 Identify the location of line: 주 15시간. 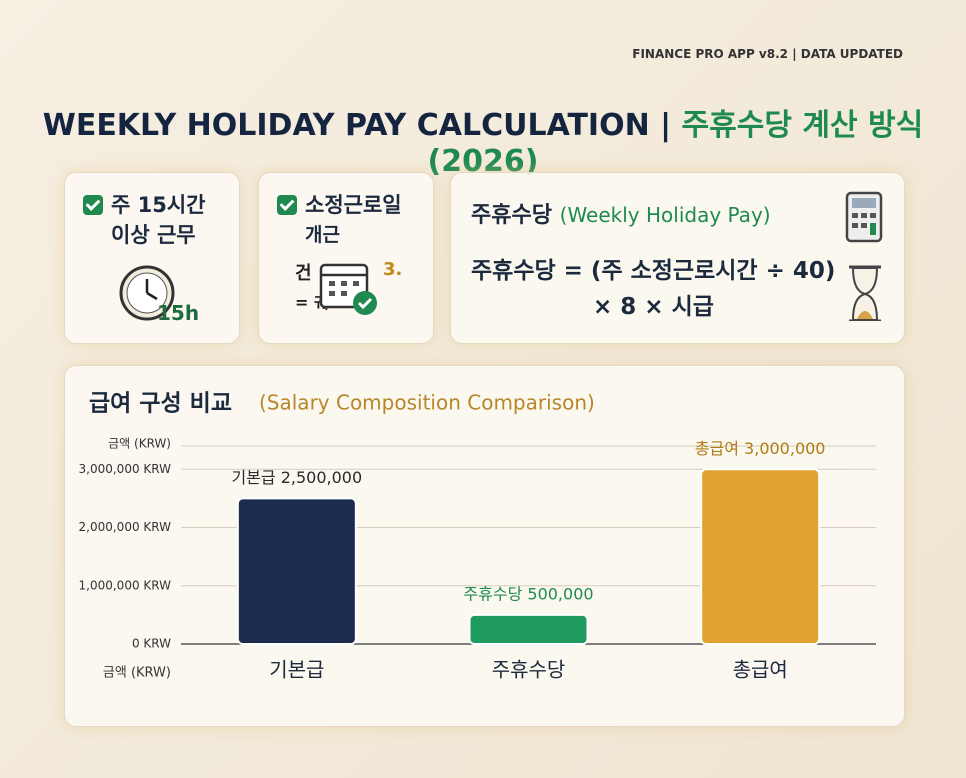
(158, 205).